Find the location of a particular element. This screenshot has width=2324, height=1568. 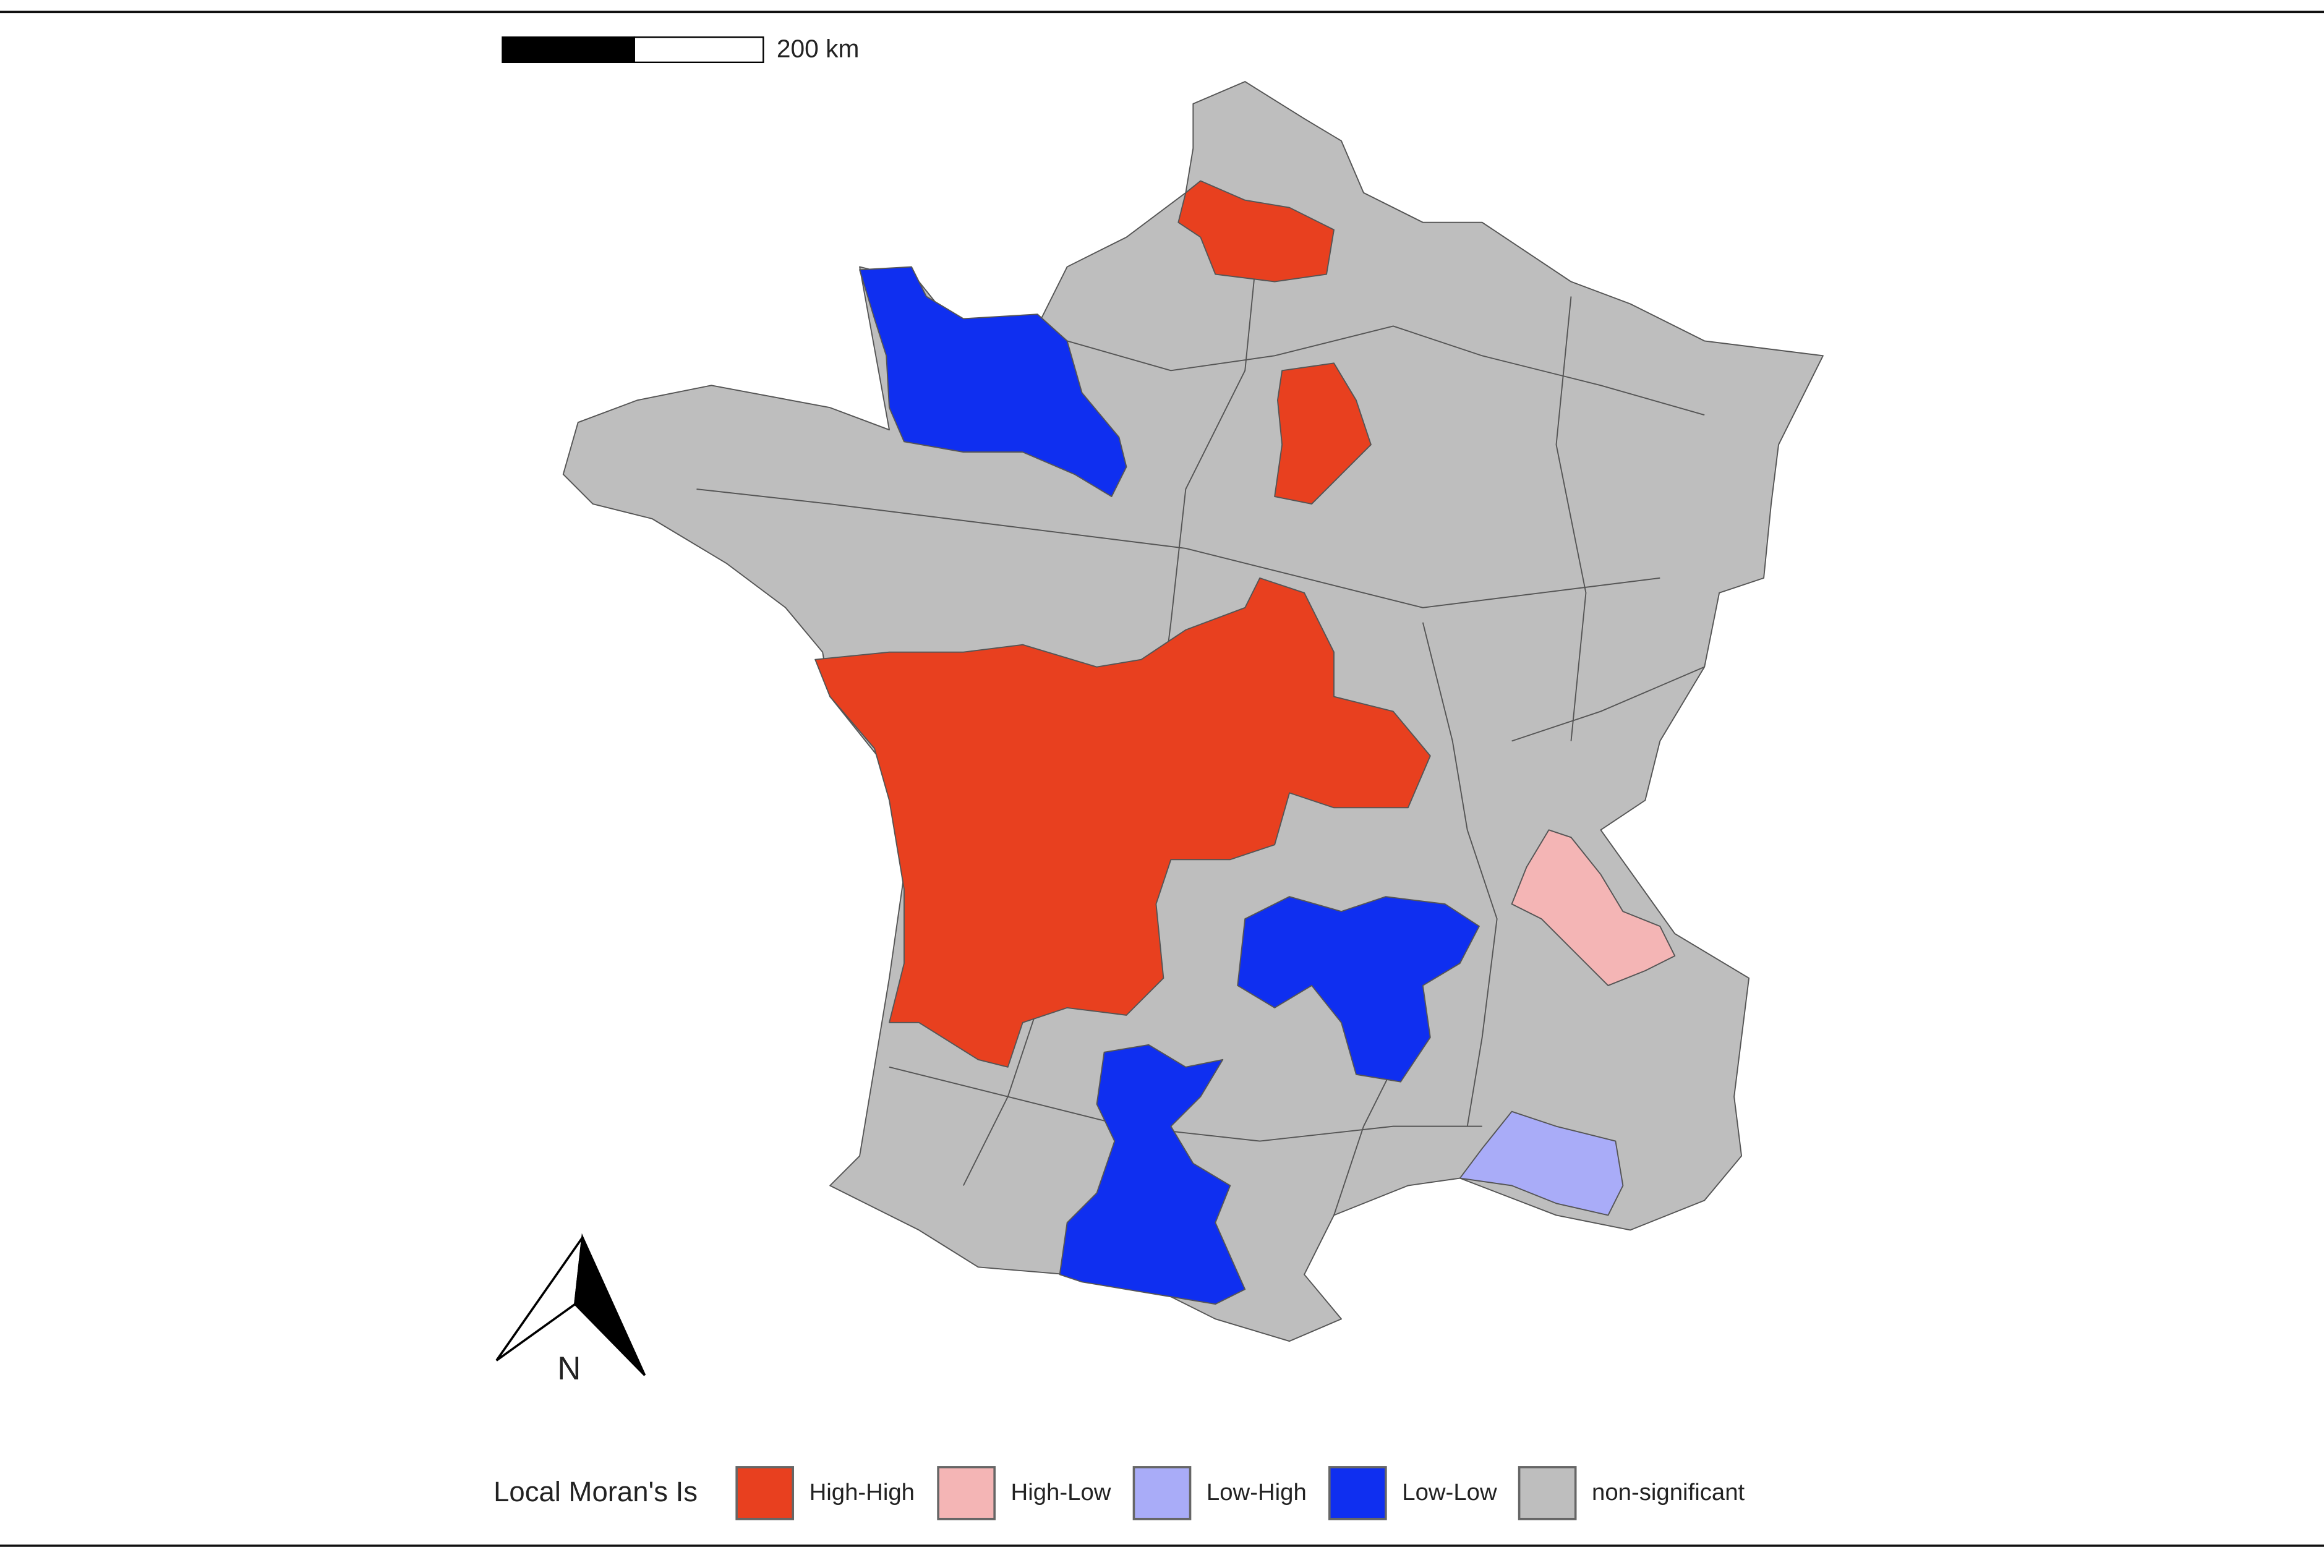

legend-label: Low-High is located at coordinates (1257, 1493).